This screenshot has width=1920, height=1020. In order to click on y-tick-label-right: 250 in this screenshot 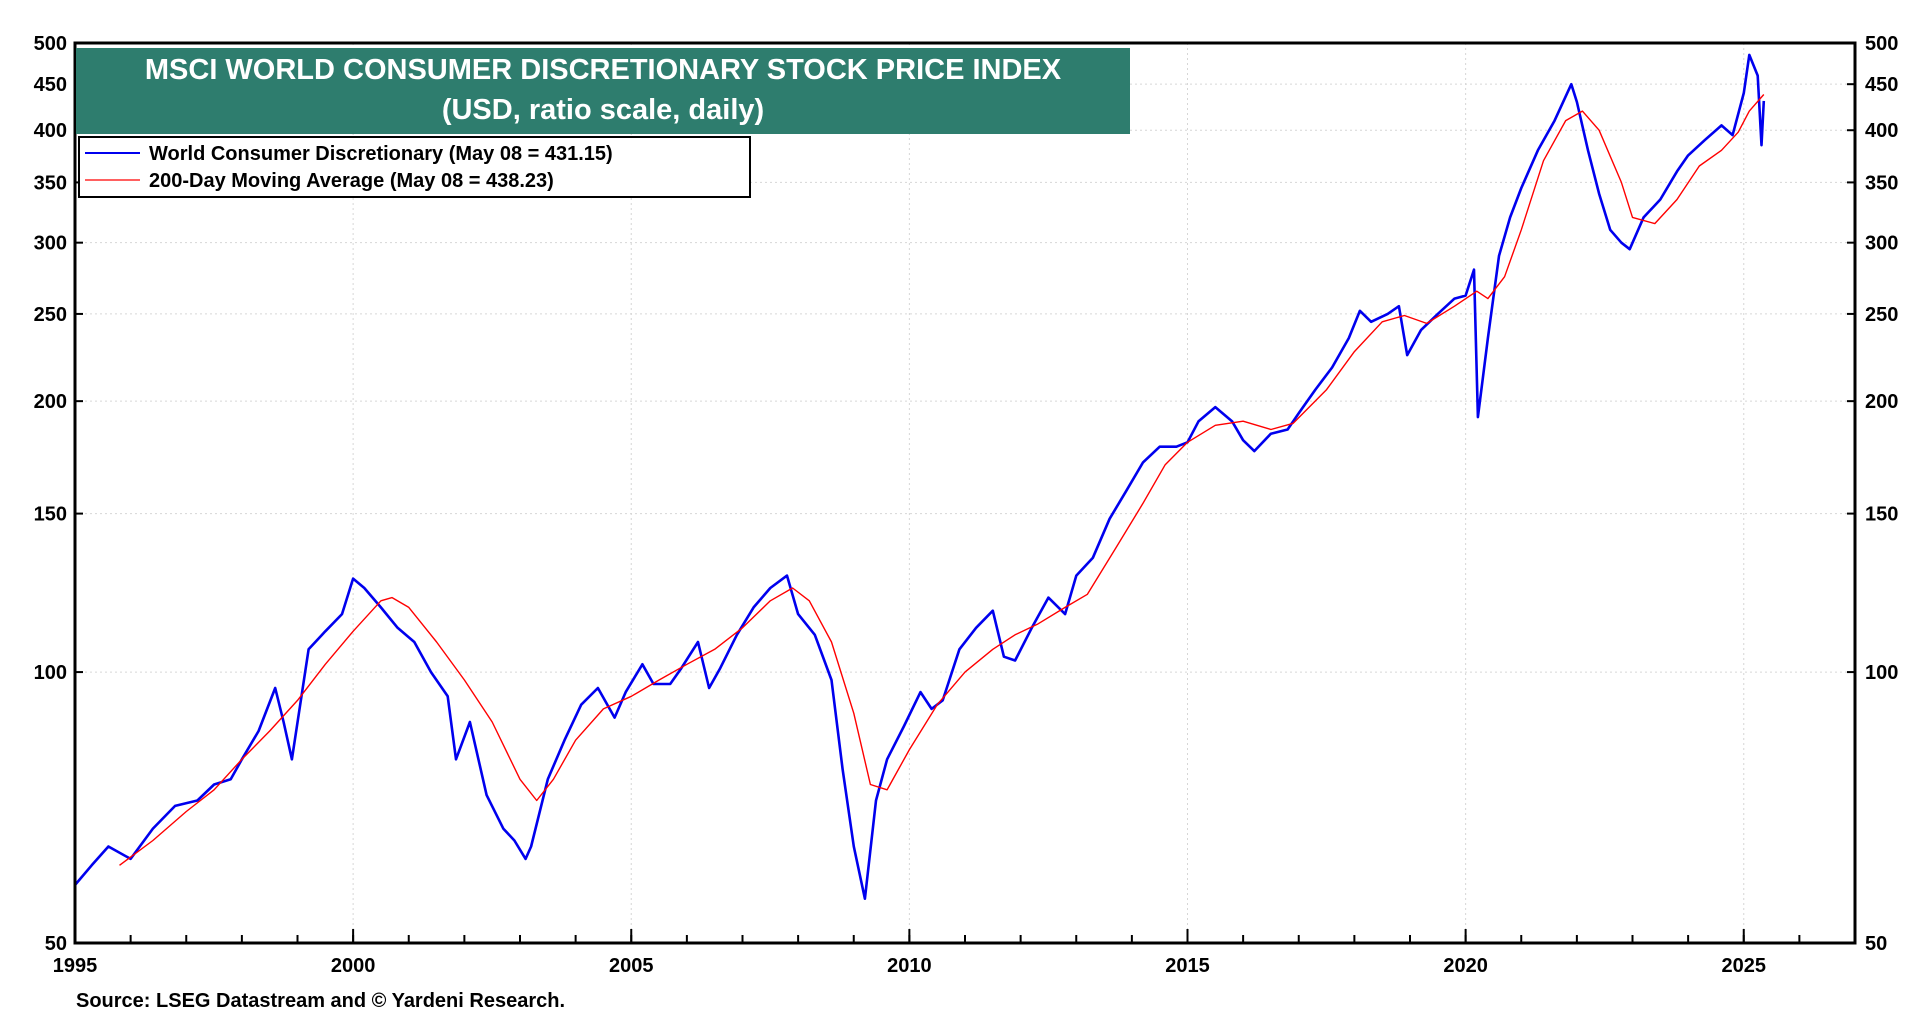, I will do `click(1881, 315)`.